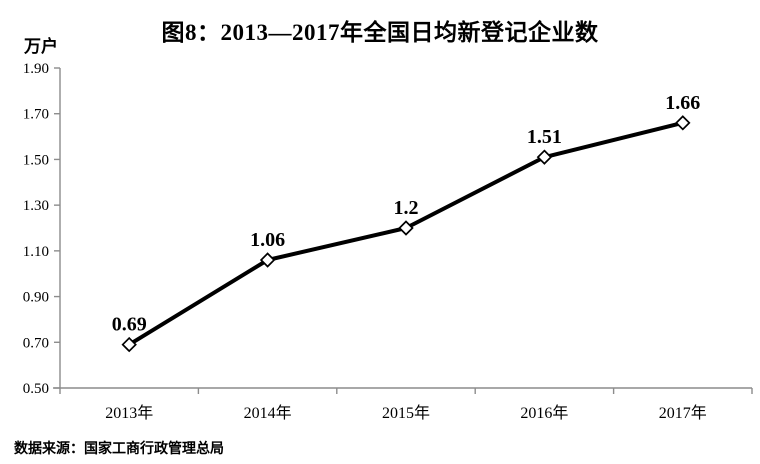 The height and width of the screenshot is (464, 760). I want to click on data-source-note: 数据来源：国家工商行政管理总局, so click(119, 448).